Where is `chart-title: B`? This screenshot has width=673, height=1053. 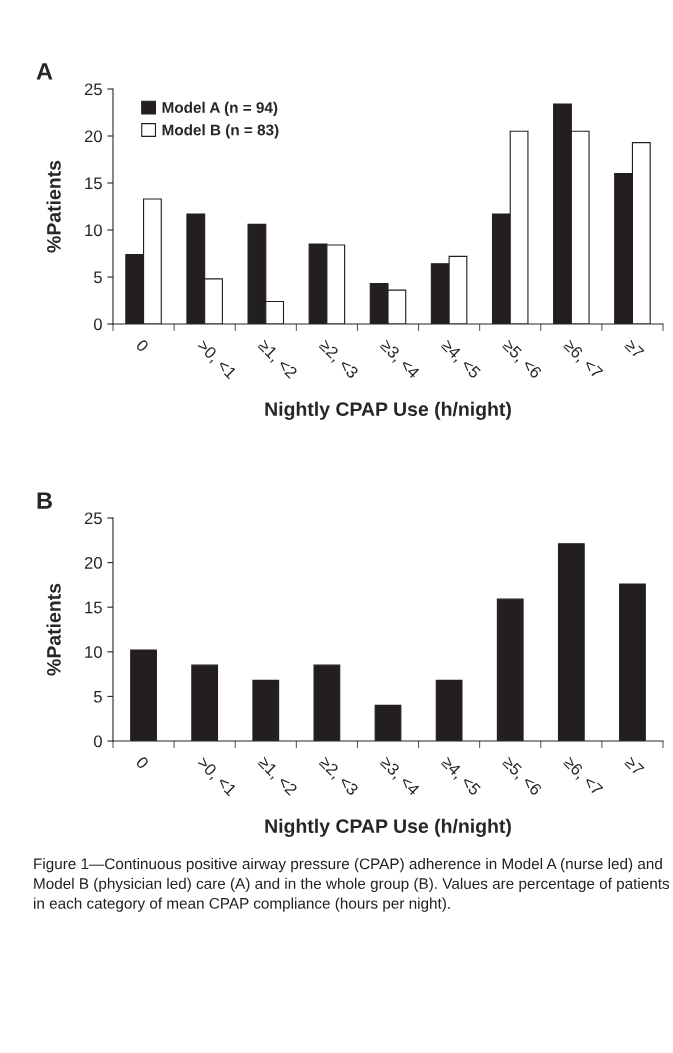 chart-title: B is located at coordinates (44, 500).